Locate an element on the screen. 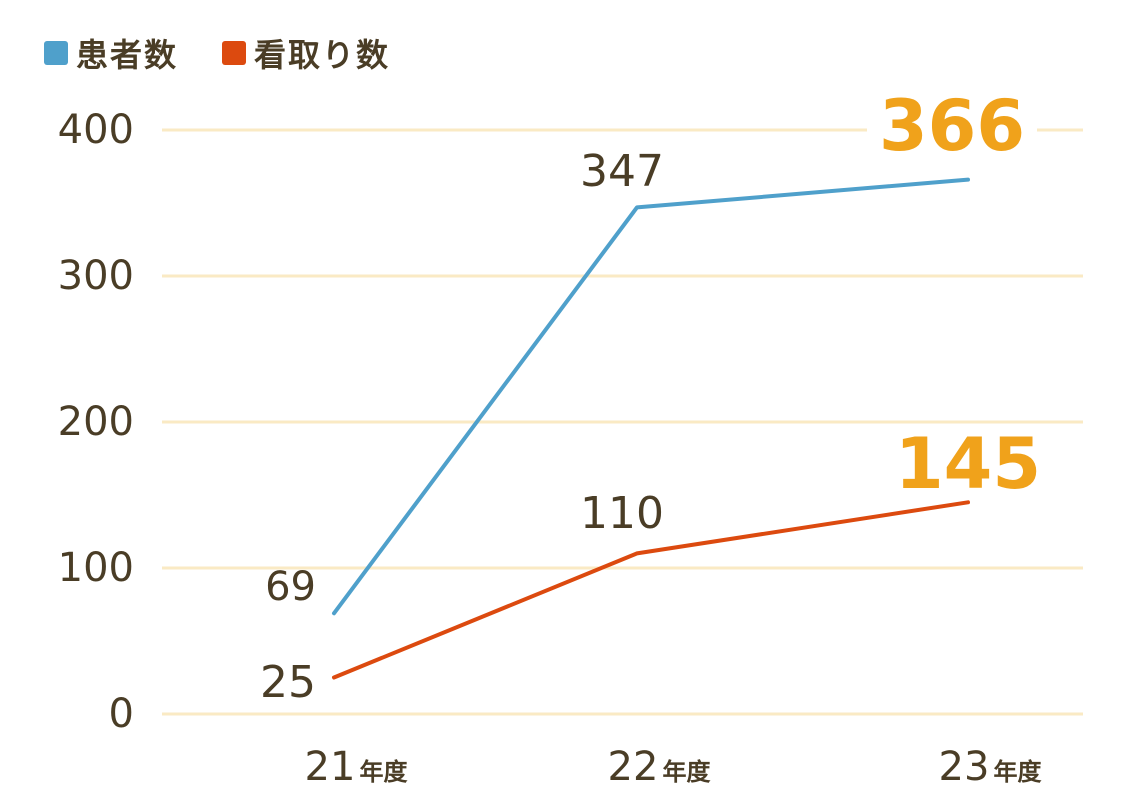 The height and width of the screenshot is (810, 1140). data-label-patients-21: 69 is located at coordinates (290, 587).